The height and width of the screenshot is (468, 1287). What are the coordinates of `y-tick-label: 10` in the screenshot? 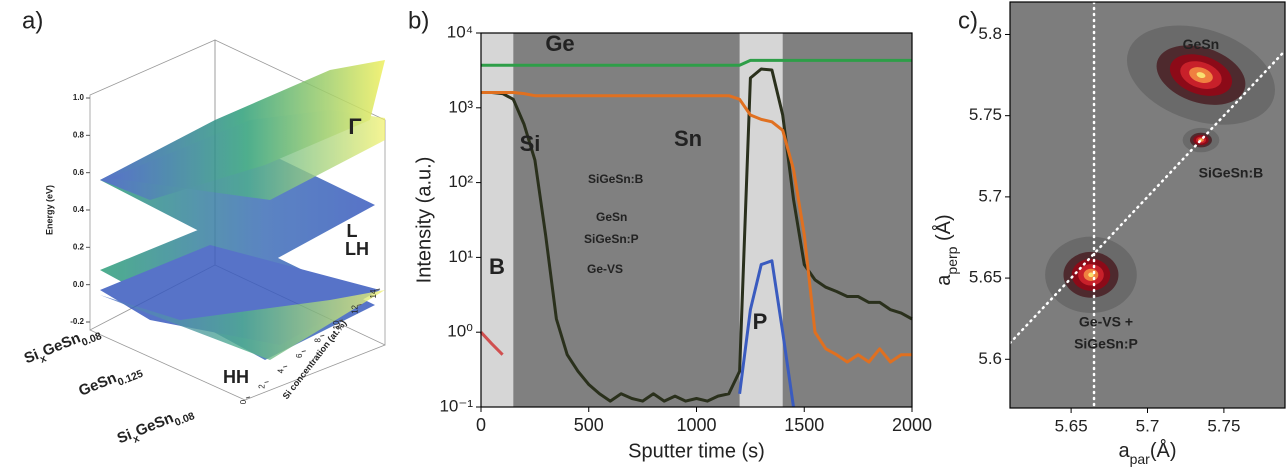 It's located at (336, 324).